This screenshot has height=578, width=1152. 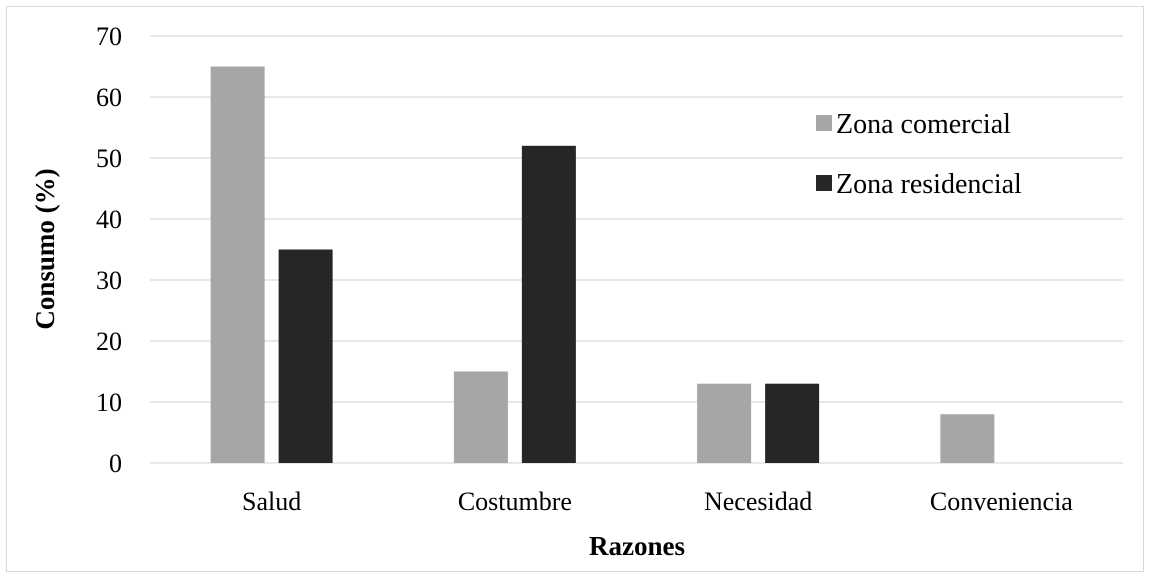 What do you see at coordinates (929, 184) in the screenshot?
I see `legend-label: Zona residencial` at bounding box center [929, 184].